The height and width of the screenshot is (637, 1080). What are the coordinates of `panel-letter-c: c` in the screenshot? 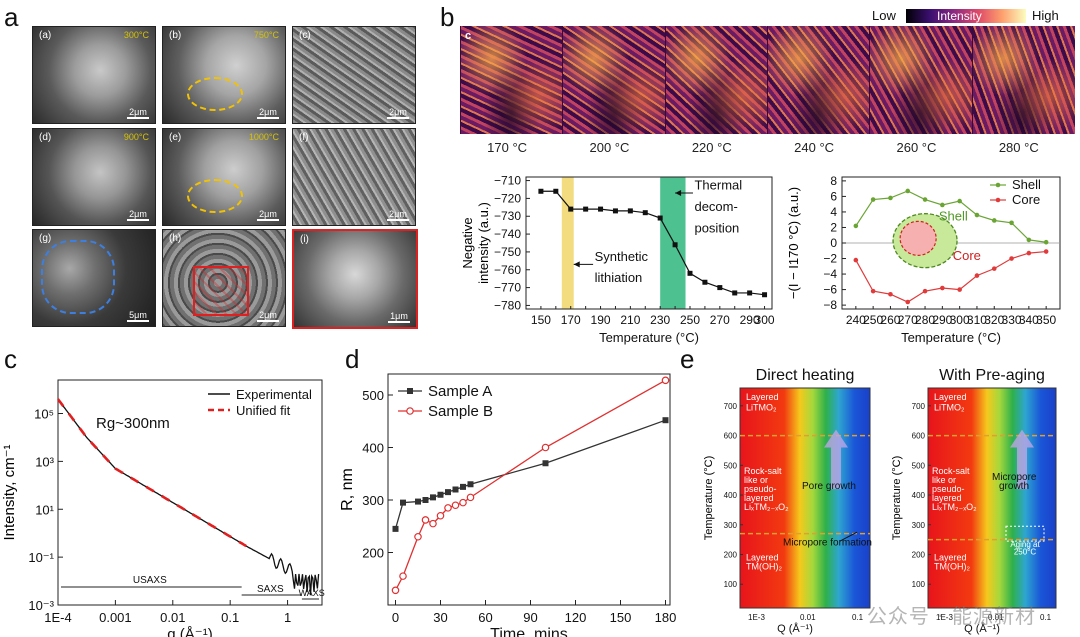 It's located at (10, 359).